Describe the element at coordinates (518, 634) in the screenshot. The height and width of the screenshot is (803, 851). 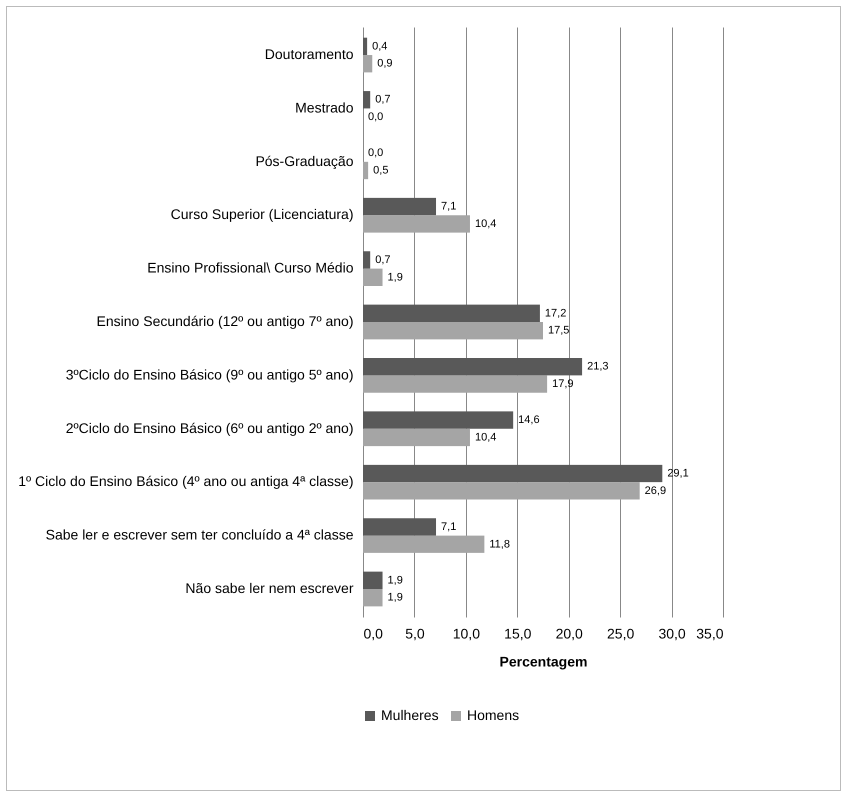
I see `x-tick-label: 15,0` at that location.